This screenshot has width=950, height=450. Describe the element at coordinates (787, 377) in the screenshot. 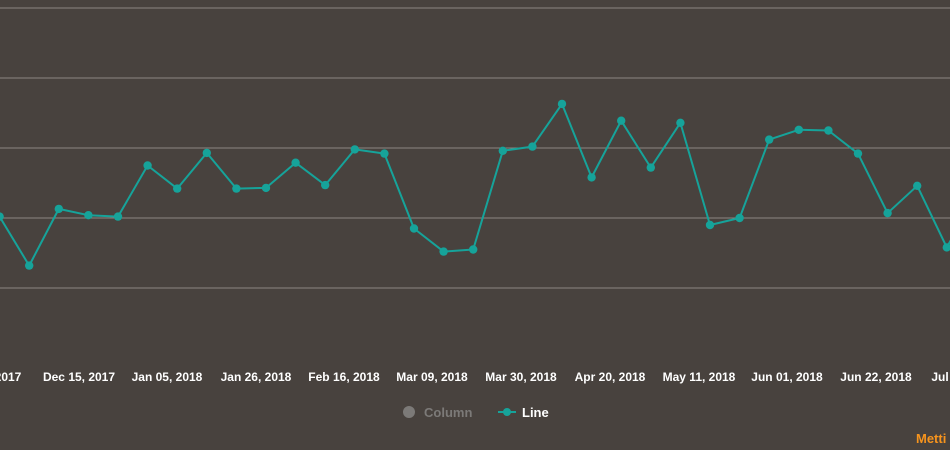

I see `x-tick-label: Jun 01, 2018` at that location.